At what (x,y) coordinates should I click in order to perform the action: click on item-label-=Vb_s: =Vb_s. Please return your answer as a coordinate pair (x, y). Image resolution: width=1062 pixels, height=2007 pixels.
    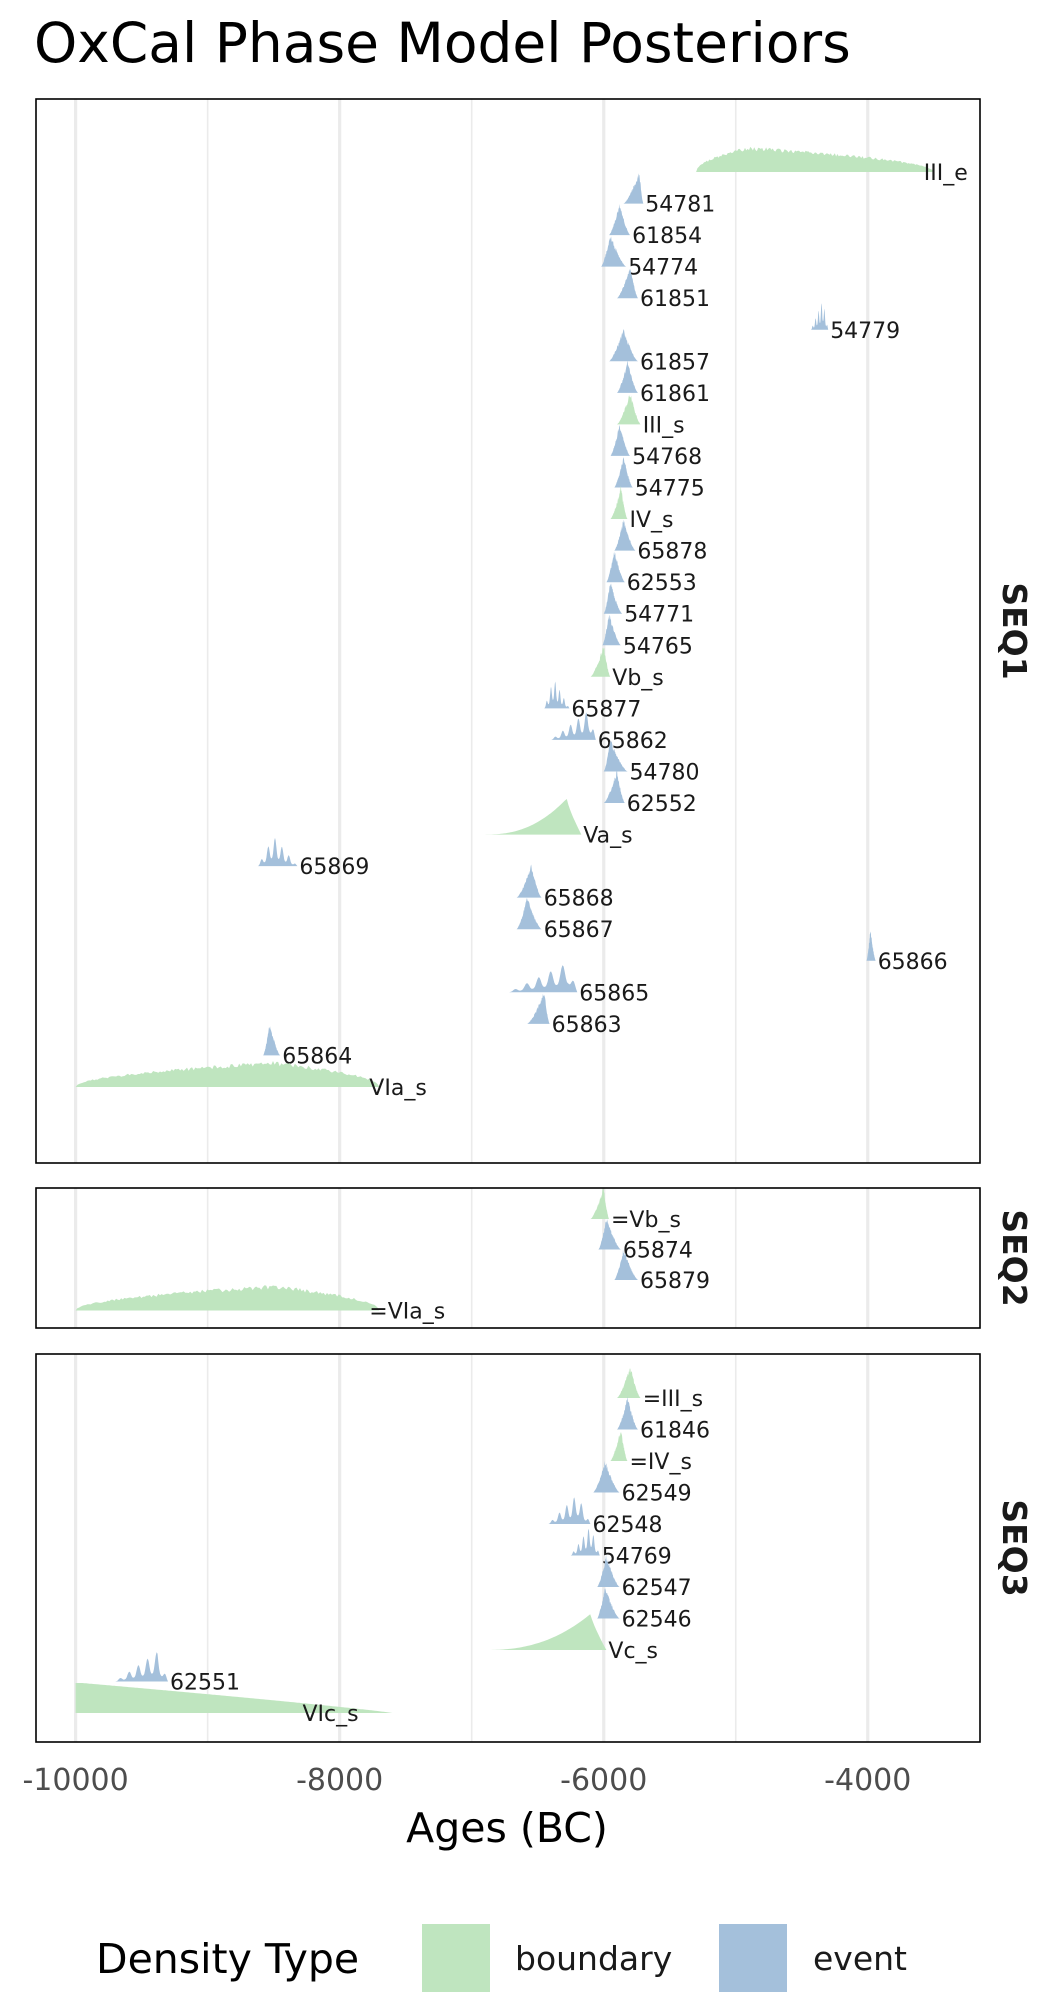
    Looking at the image, I should click on (646, 1220).